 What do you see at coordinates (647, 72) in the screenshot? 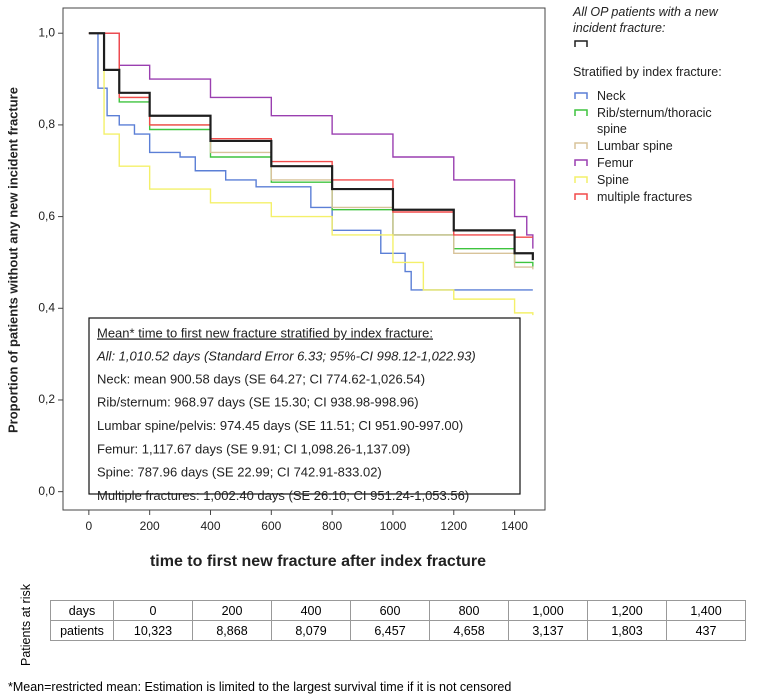
I see `legend-subtitle: Stratified by index fracture:` at bounding box center [647, 72].